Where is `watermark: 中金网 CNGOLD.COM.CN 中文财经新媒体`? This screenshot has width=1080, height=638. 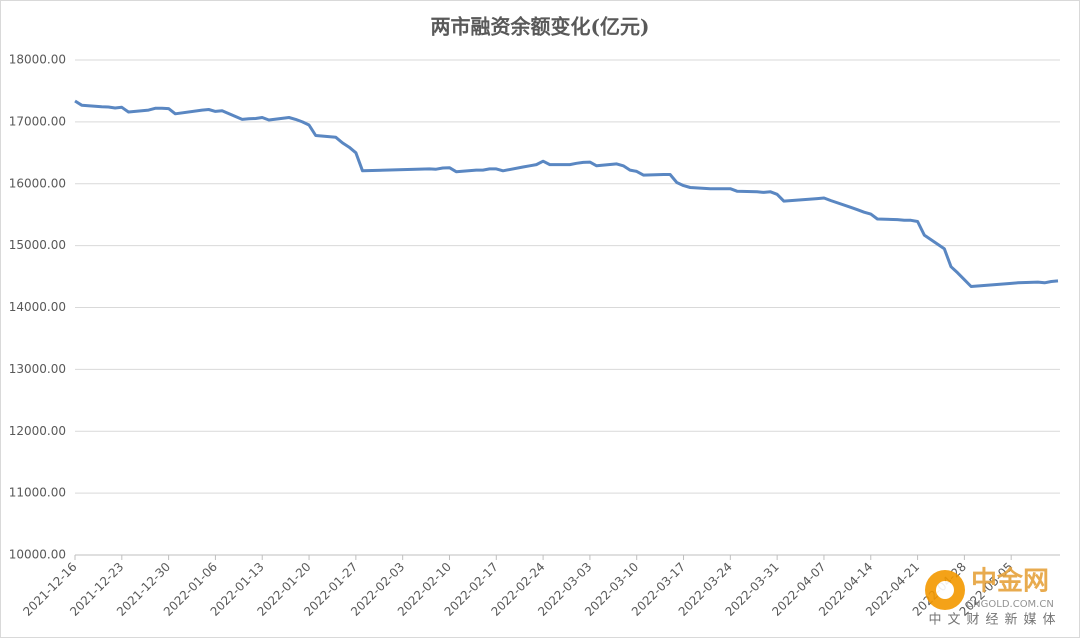 watermark: 中金网 CNGOLD.COM.CN 中文财经新媒体 is located at coordinates (993, 597).